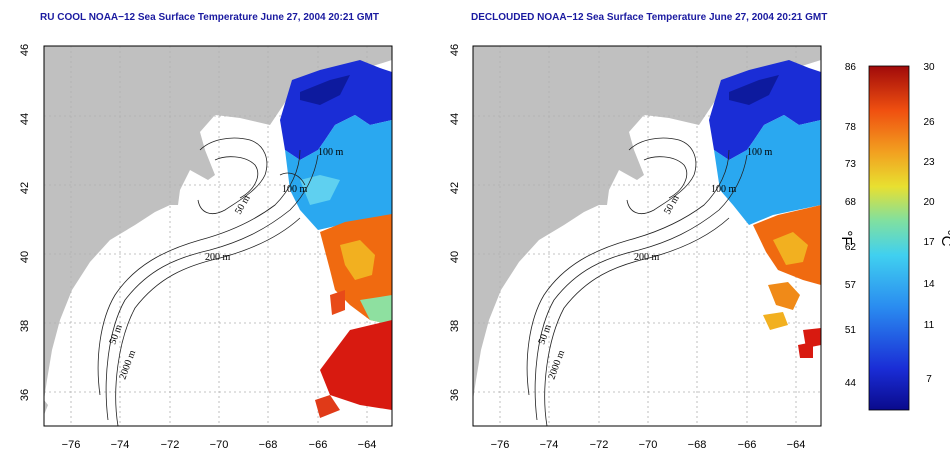 The height and width of the screenshot is (475, 950). I want to click on f-tick: 62, so click(851, 247).